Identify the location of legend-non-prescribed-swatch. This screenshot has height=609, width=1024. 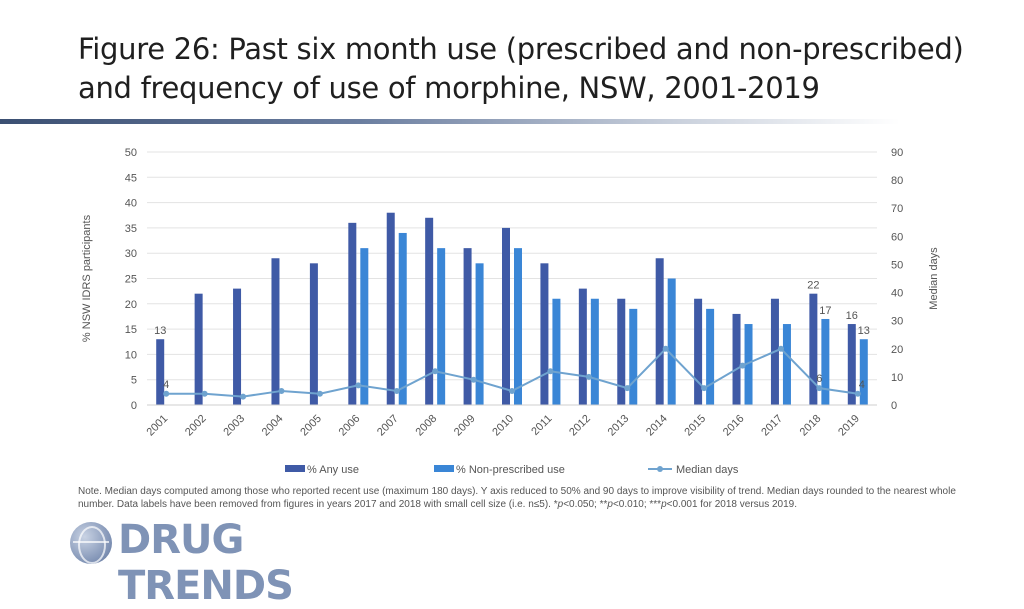
(444, 468).